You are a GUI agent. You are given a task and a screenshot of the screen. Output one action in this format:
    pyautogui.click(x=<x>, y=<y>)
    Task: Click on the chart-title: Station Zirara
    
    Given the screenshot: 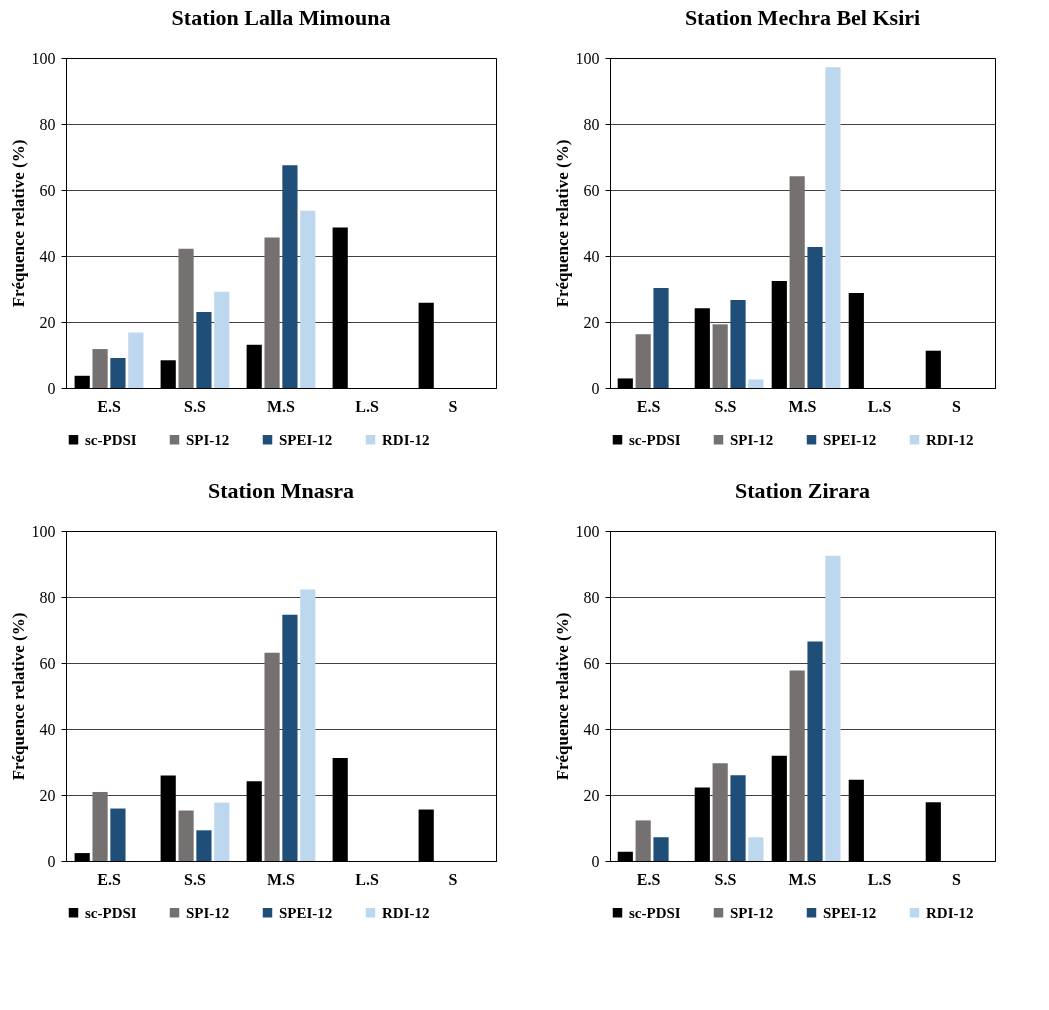 What is the action you would take?
    pyautogui.click(x=802, y=490)
    